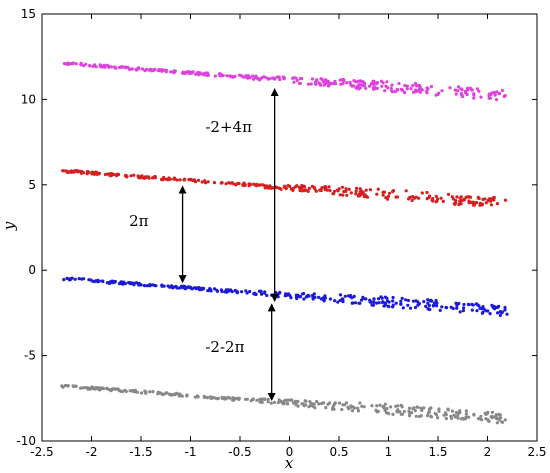 The width and height of the screenshot is (550, 473). I want to click on x-tick-label: 2.5, so click(536, 452).